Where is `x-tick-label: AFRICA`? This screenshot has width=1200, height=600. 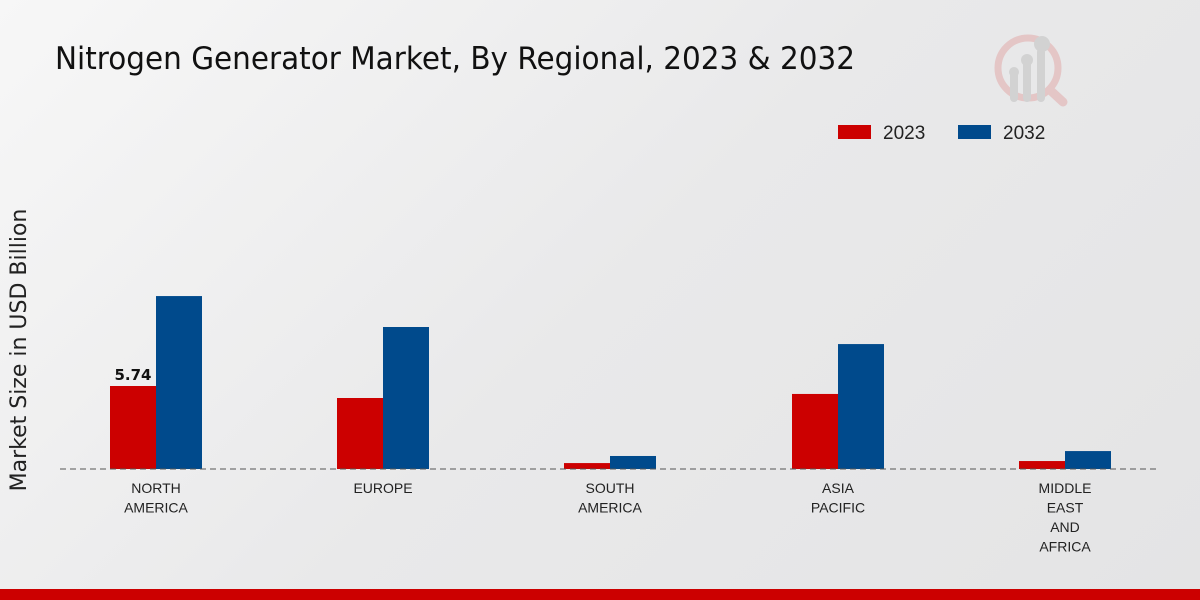
x-tick-label: AFRICA is located at coordinates (1065, 547).